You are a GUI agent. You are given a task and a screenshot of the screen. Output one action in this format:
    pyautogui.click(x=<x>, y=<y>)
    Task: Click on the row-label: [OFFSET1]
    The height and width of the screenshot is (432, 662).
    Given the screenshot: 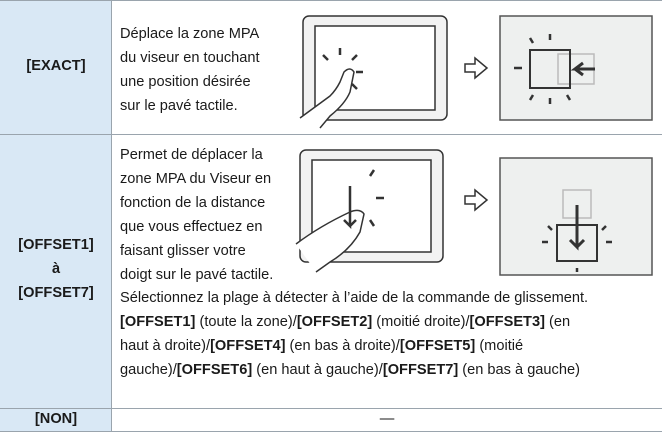 What is the action you would take?
    pyautogui.click(x=56, y=245)
    